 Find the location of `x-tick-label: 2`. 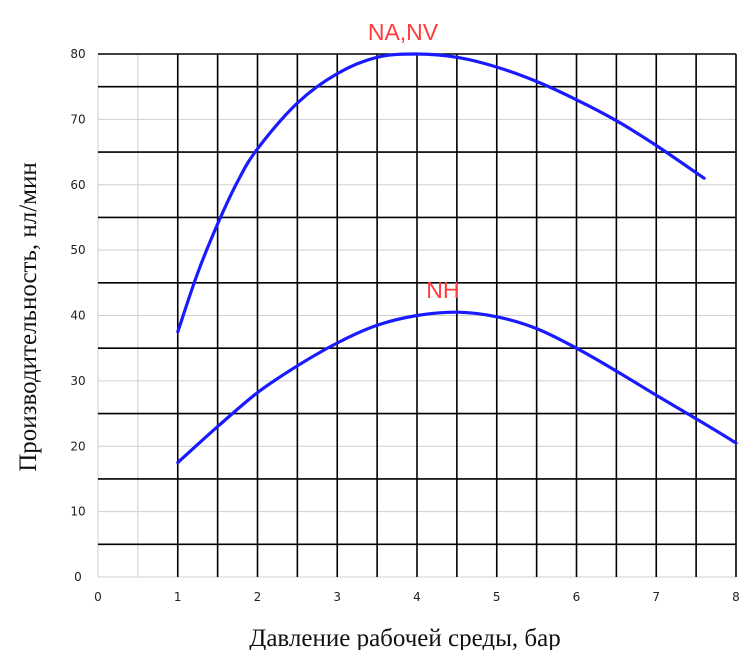

x-tick-label: 2 is located at coordinates (258, 597).